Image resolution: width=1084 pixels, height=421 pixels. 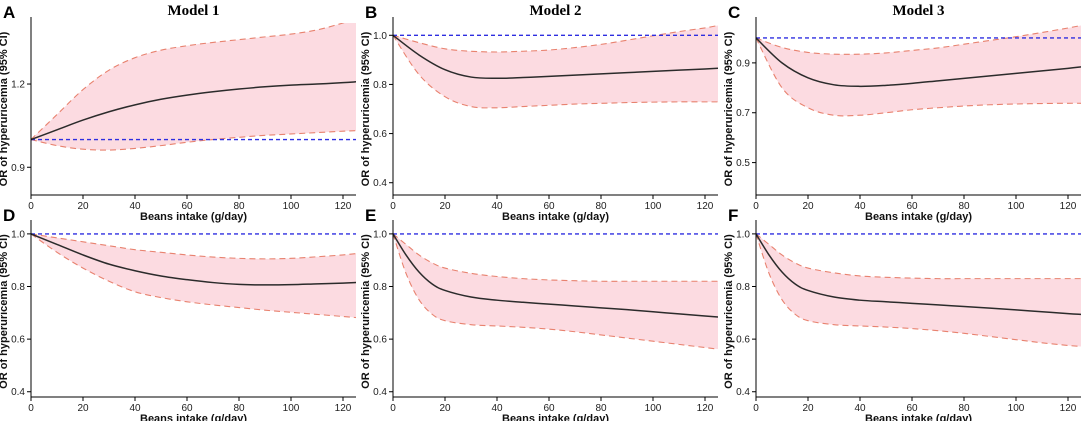 I want to click on x-axis-label-b: Beans intake (g/day), so click(x=555, y=217).